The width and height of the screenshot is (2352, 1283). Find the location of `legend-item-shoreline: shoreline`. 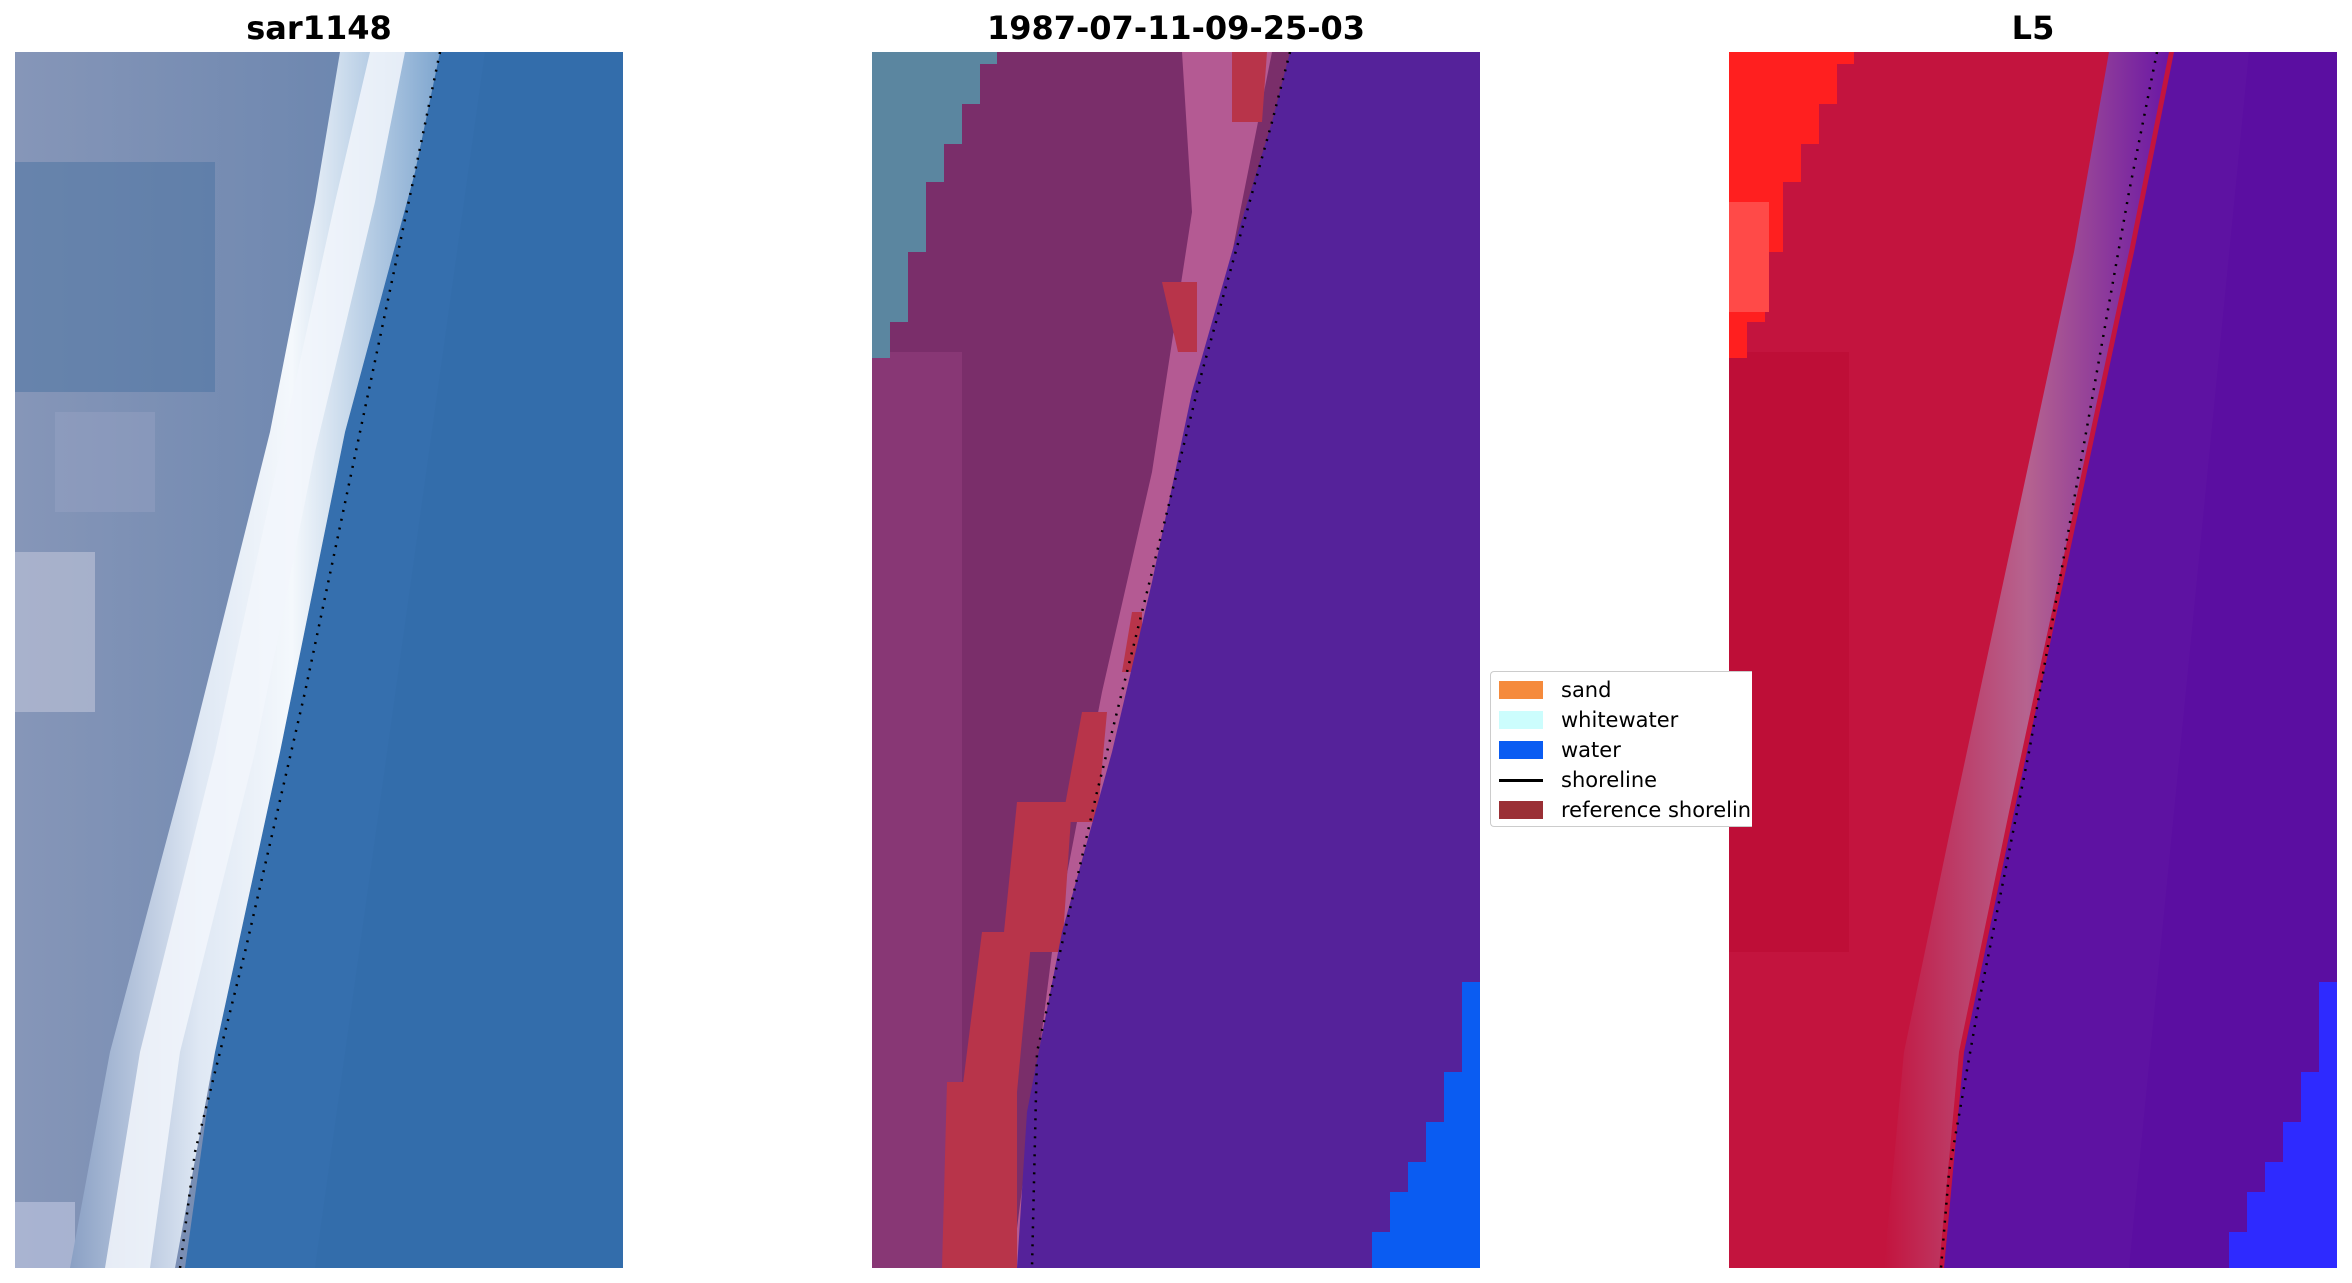

legend-item-shoreline: shoreline is located at coordinates (1578, 780).